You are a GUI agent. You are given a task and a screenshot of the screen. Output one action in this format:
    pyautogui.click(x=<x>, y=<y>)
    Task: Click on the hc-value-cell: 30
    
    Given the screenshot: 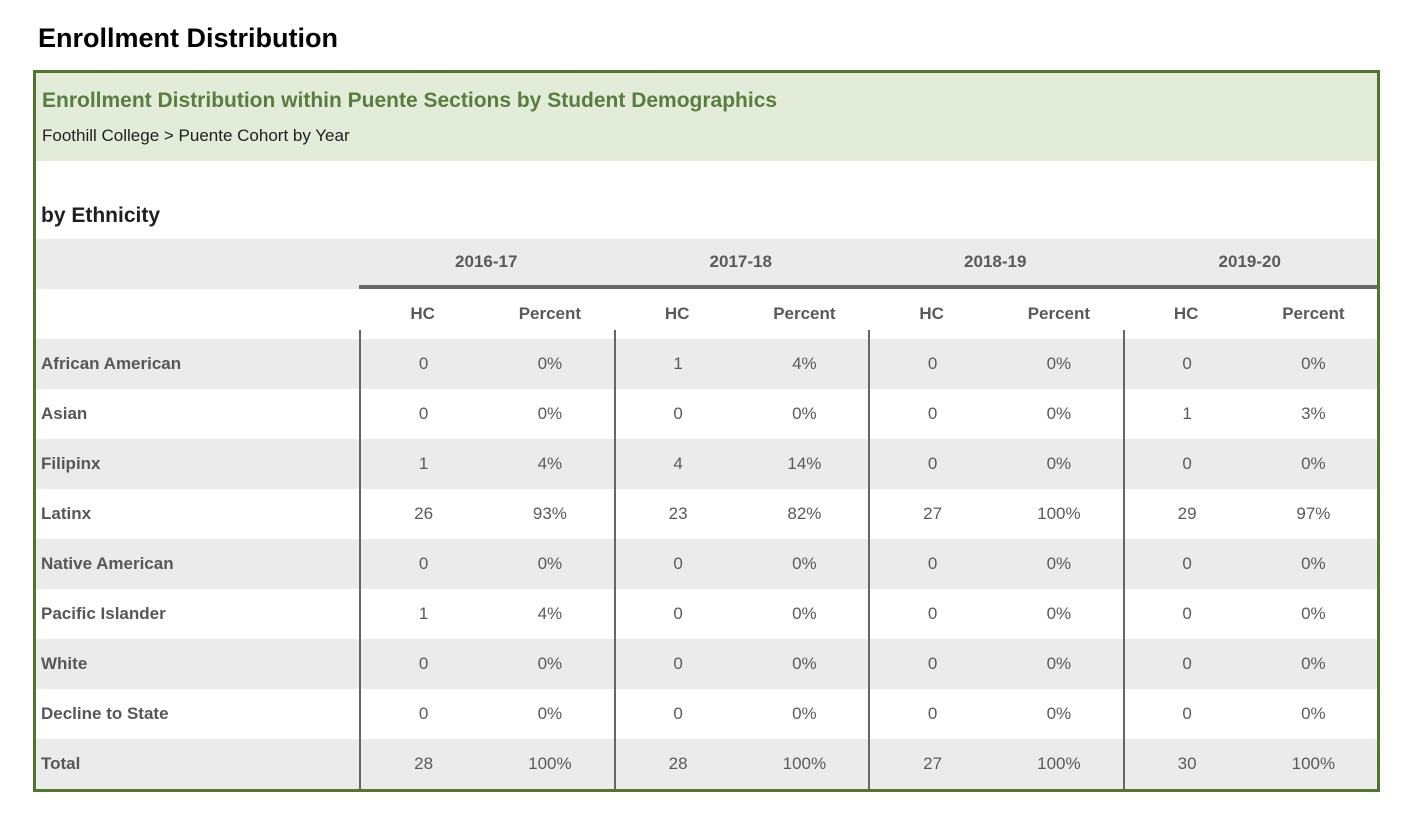 What is the action you would take?
    pyautogui.click(x=1186, y=764)
    